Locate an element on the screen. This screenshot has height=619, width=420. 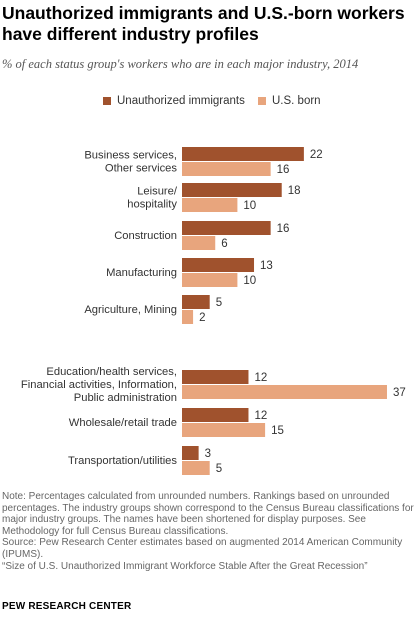
data-label-us-born-6: 15 is located at coordinates (277, 431).